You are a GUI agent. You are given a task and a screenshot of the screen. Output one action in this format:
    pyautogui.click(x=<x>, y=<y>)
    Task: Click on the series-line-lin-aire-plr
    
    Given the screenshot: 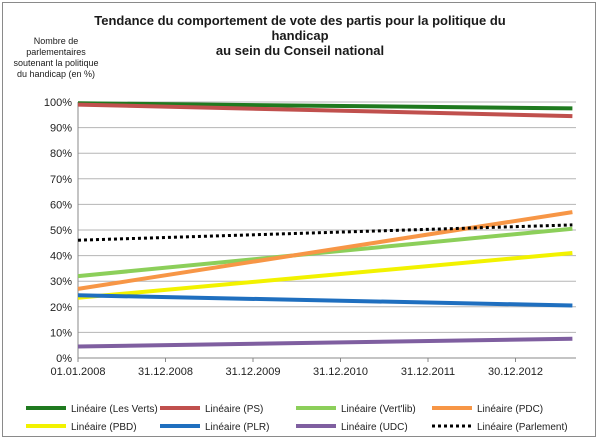 What is the action you would take?
    pyautogui.click(x=325, y=300)
    